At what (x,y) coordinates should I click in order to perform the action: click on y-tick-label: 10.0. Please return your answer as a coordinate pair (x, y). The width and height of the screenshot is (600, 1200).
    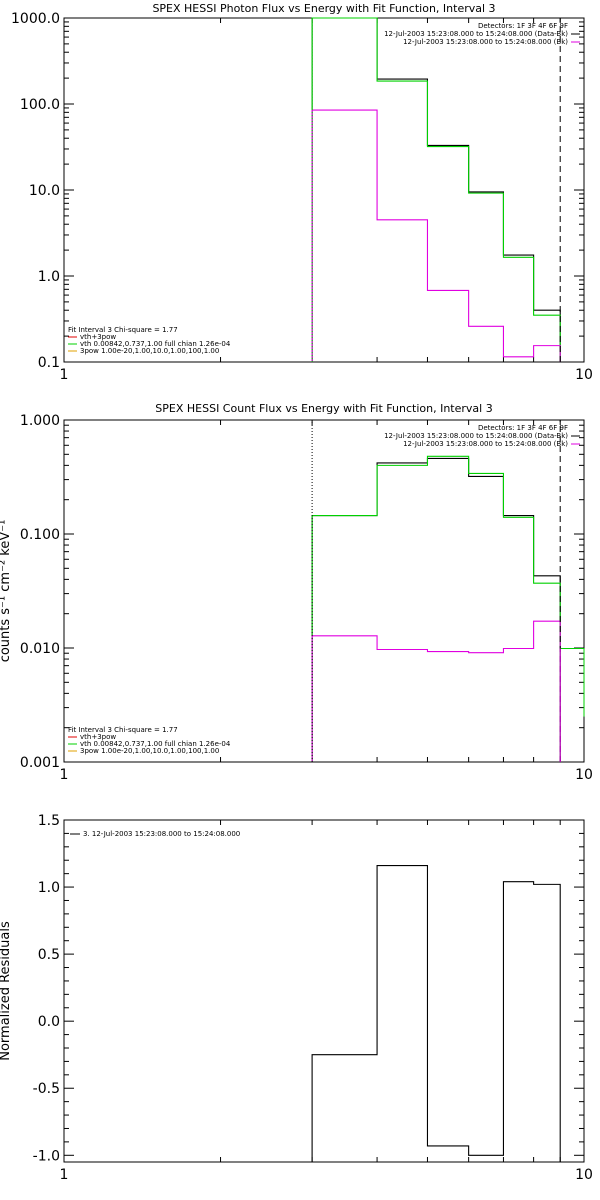
    Looking at the image, I should click on (44, 191).